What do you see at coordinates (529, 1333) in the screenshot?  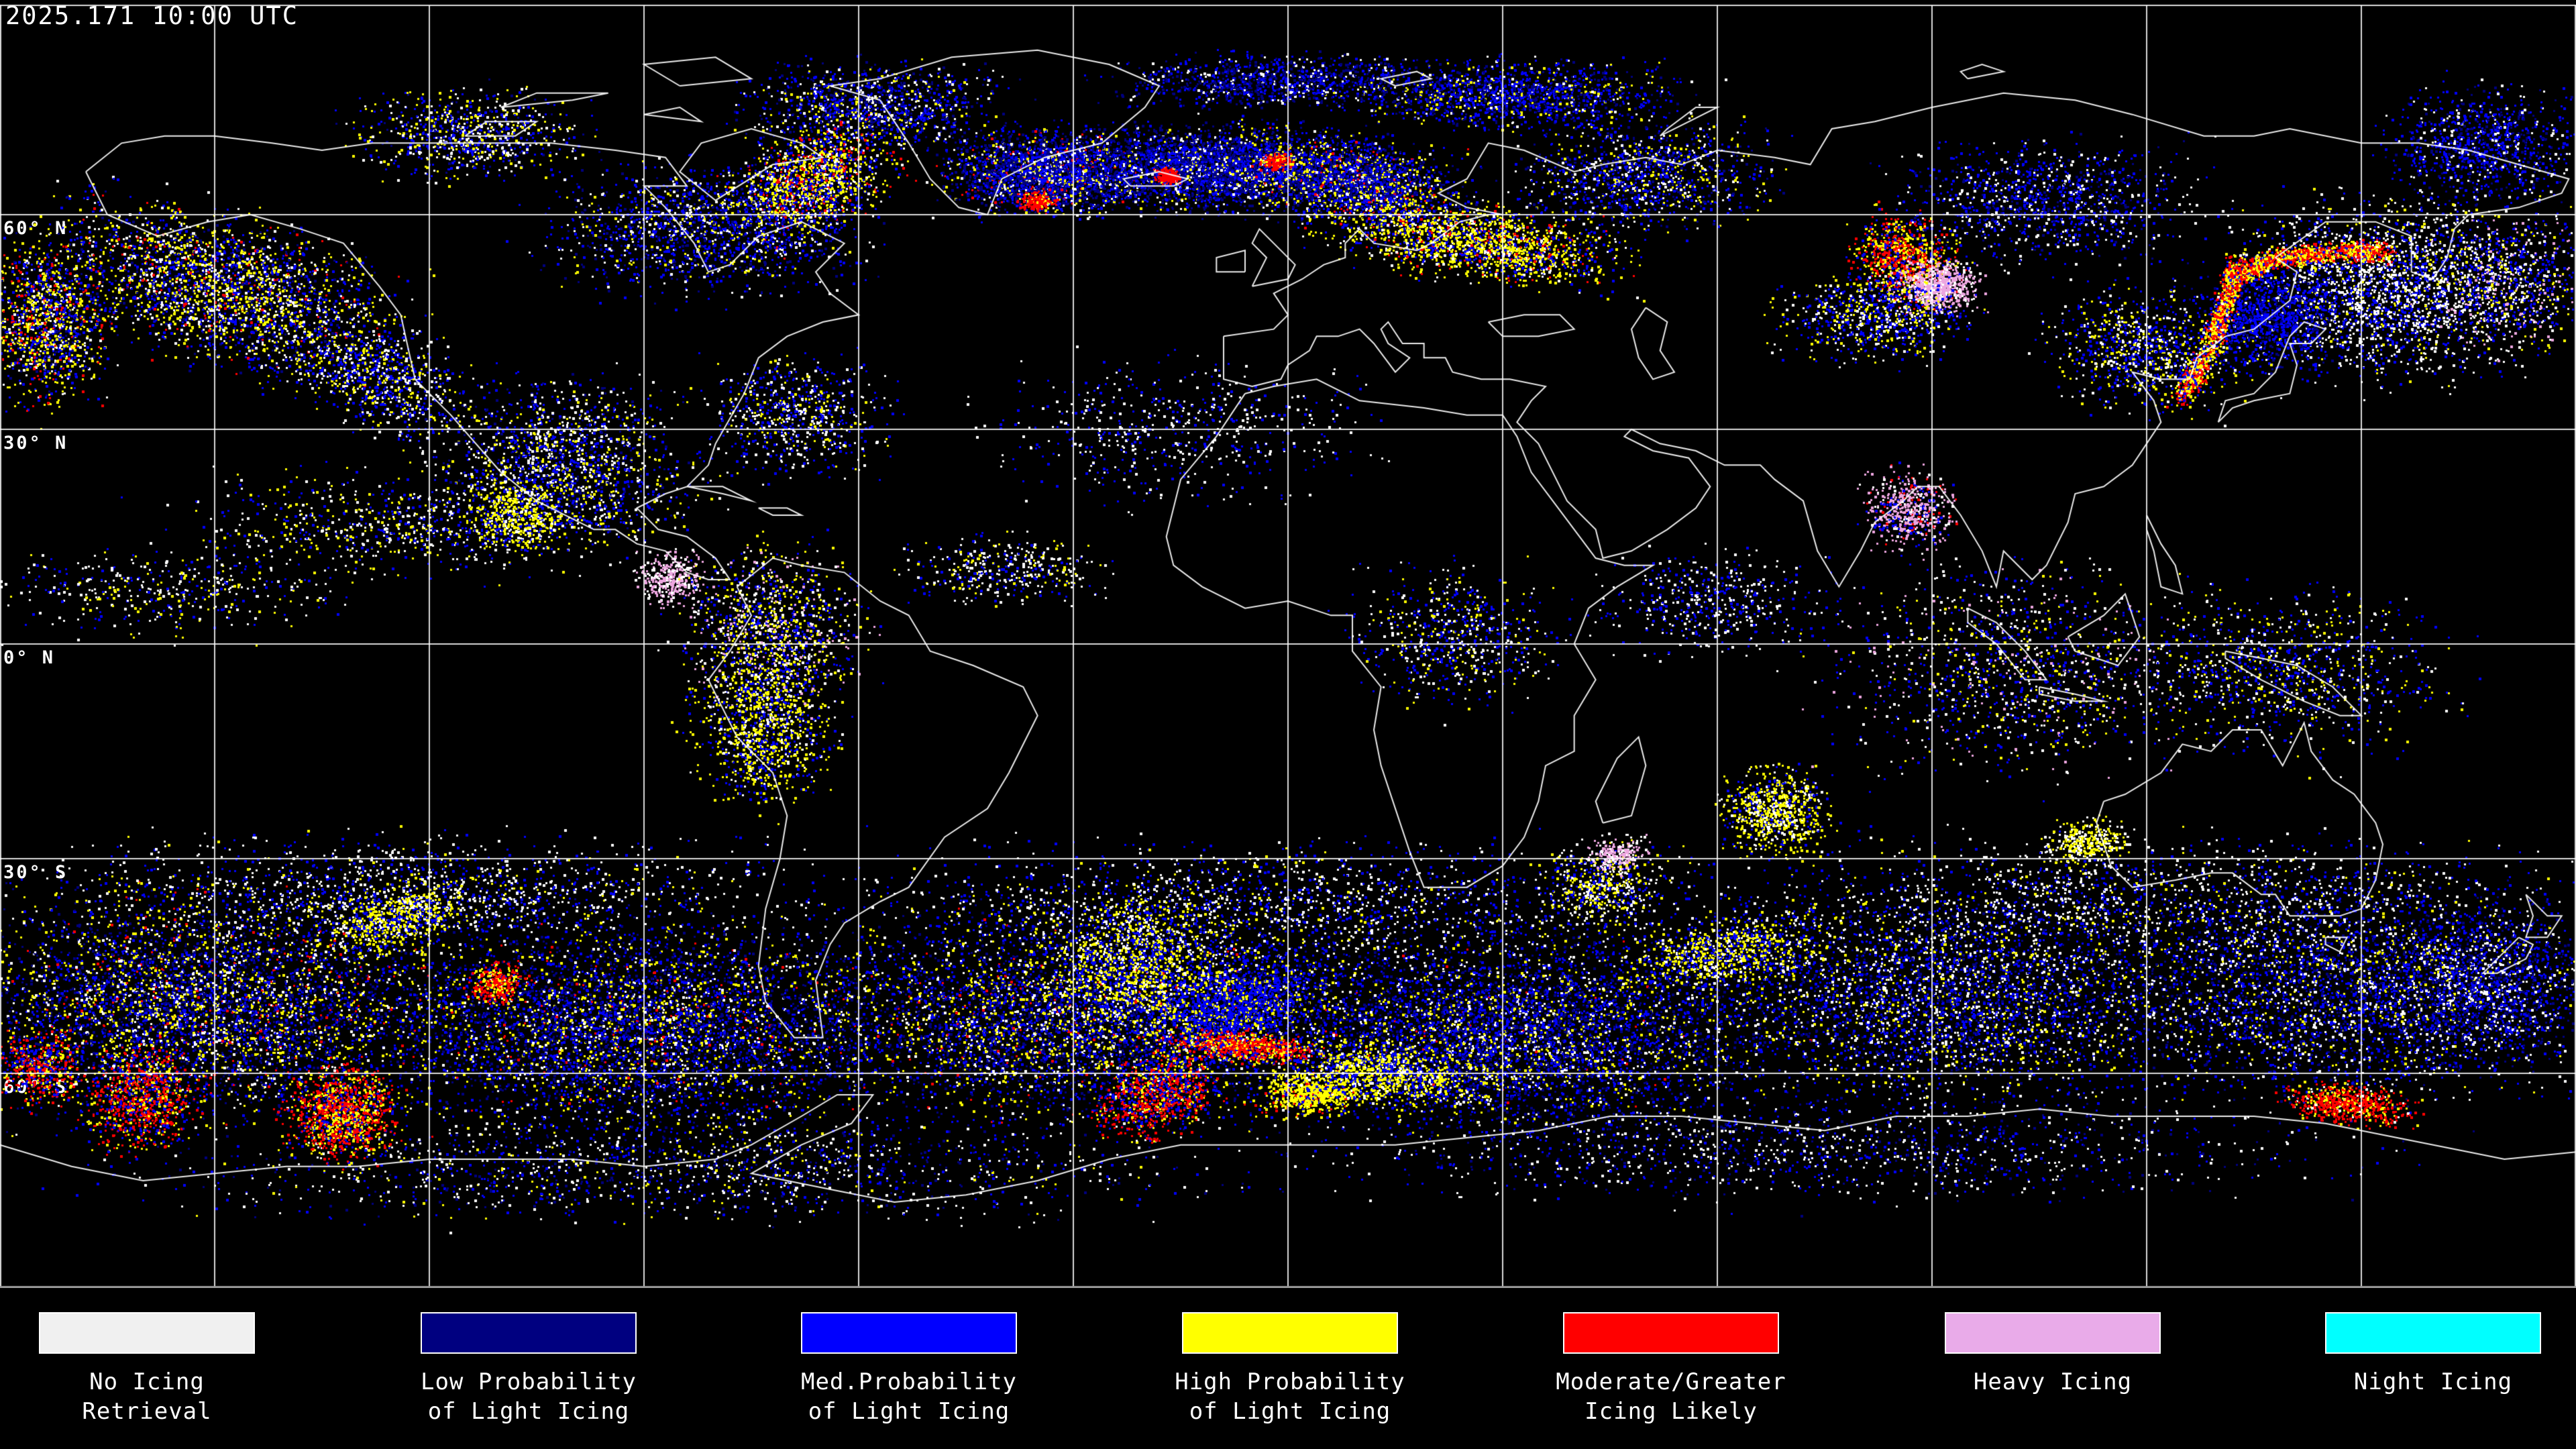 I see `legend-swatch-low-probability` at bounding box center [529, 1333].